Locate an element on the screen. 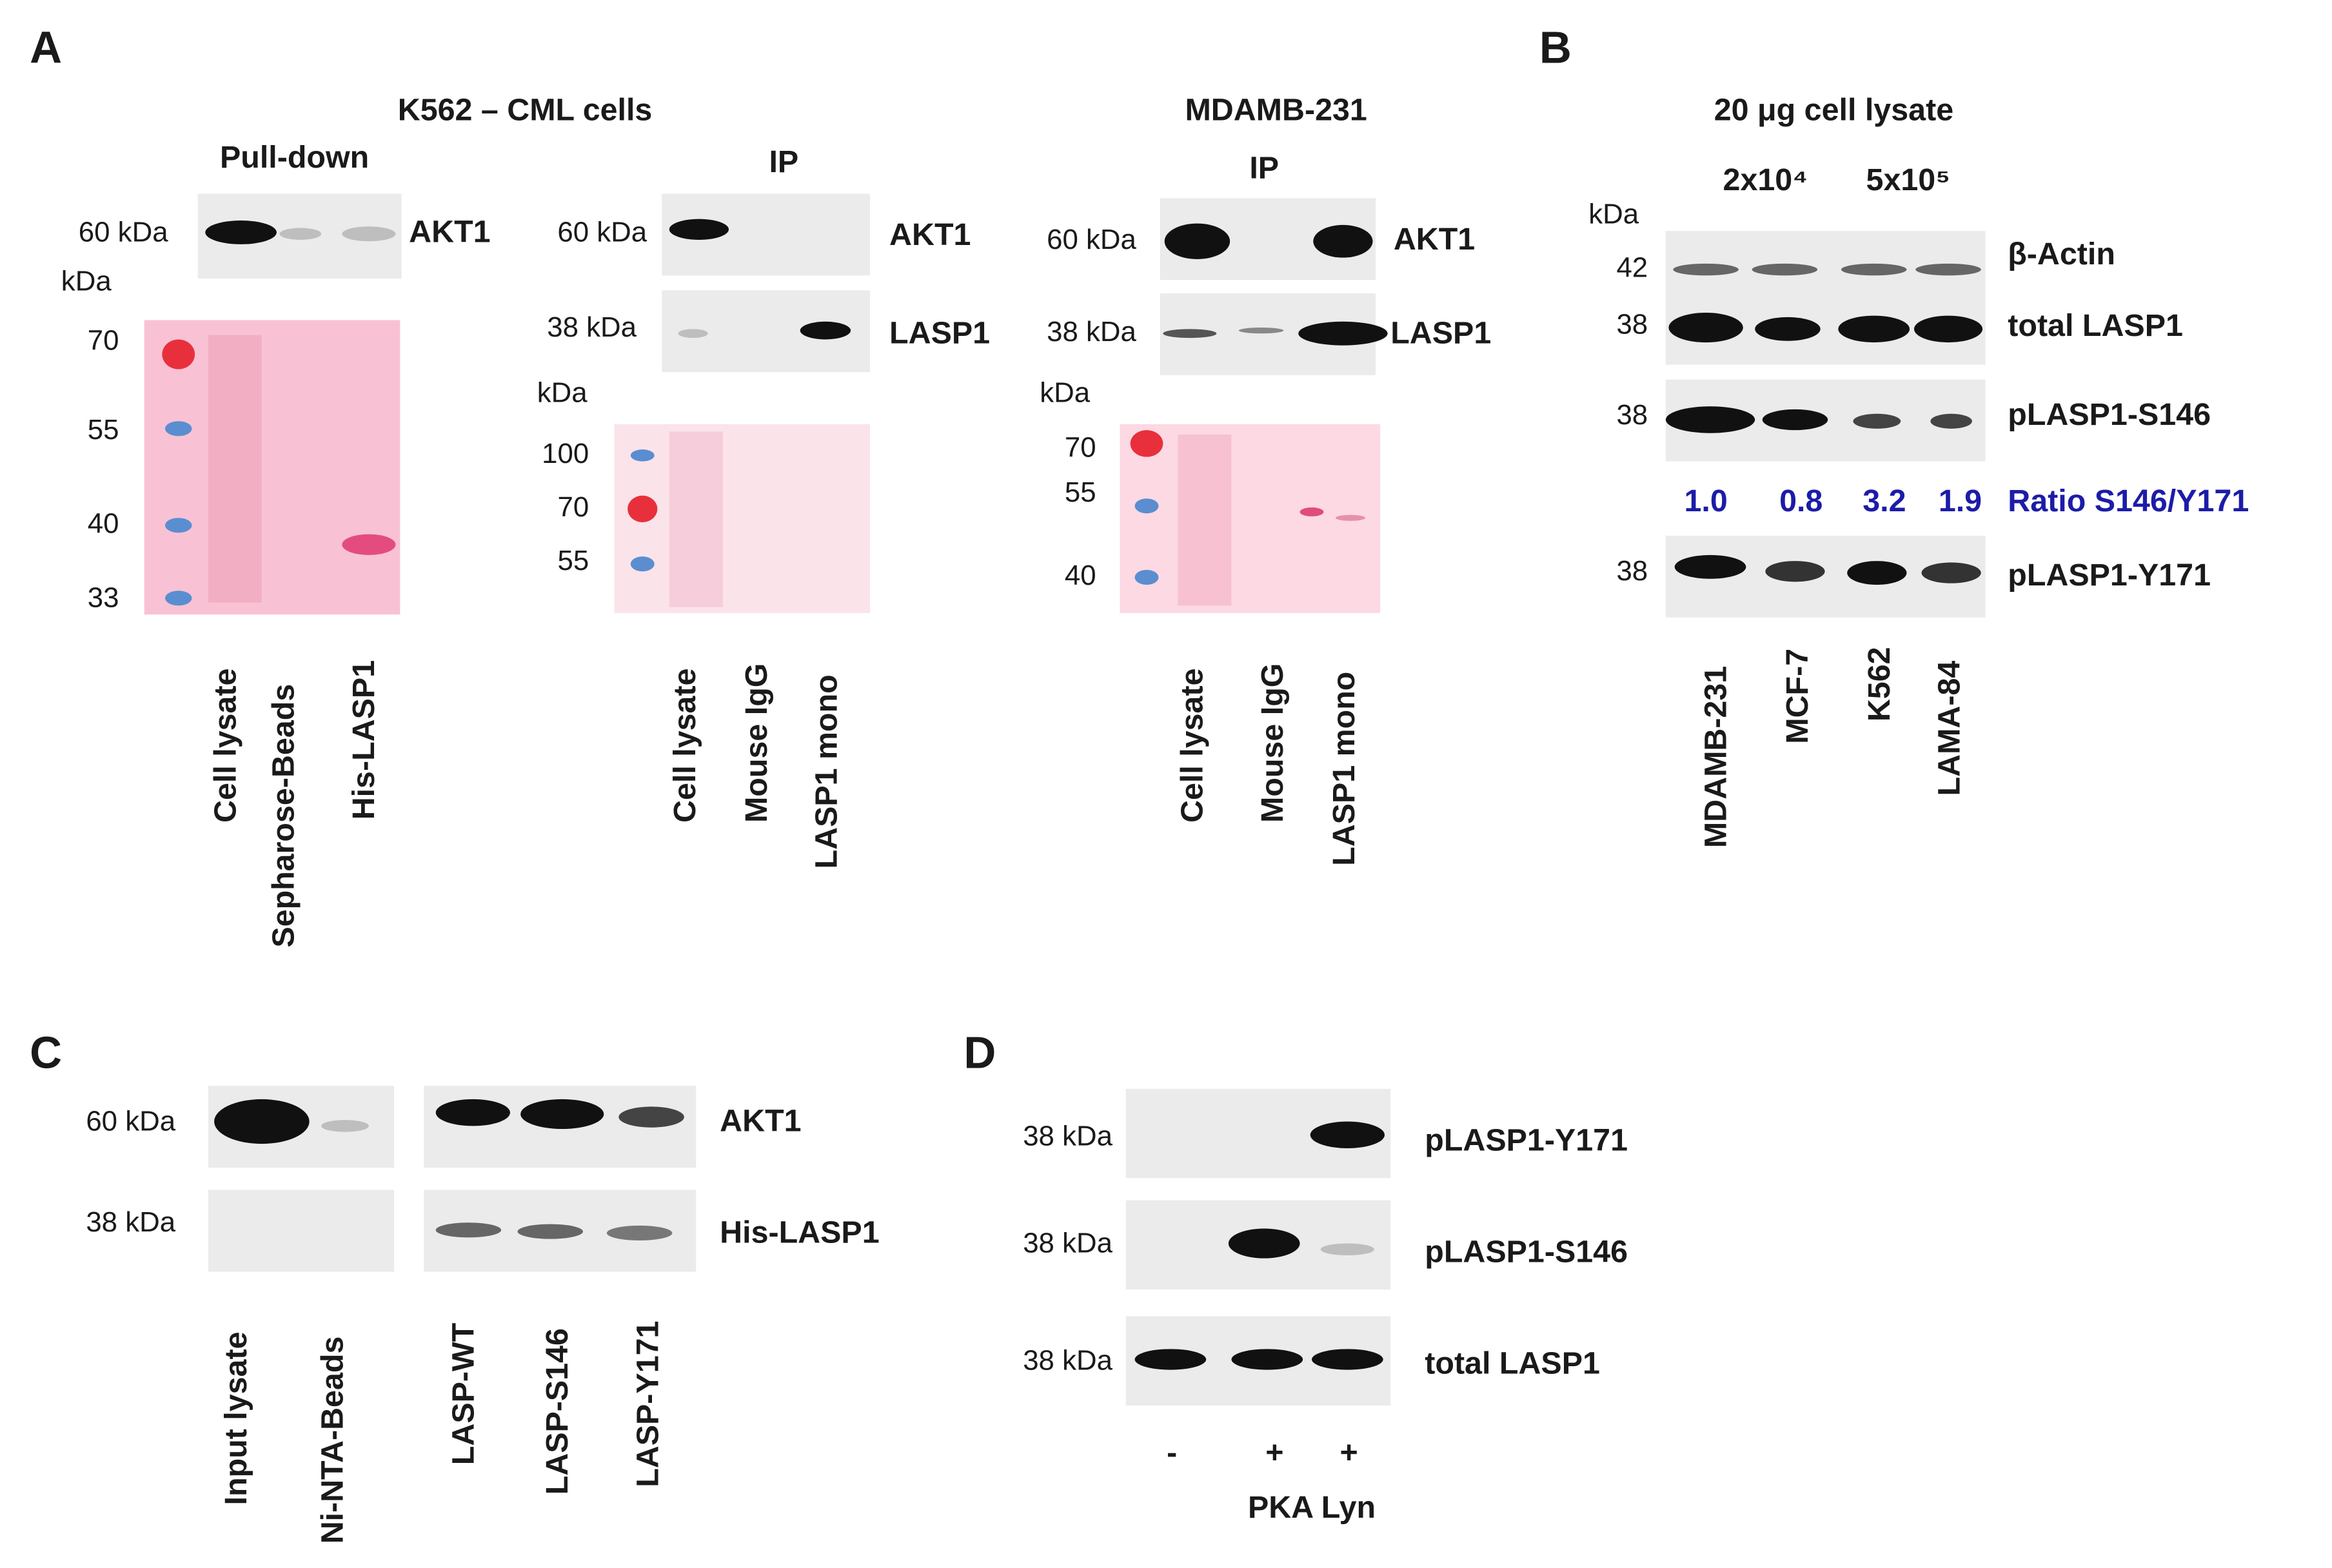 The height and width of the screenshot is (1568, 2332). heading: Pull-down is located at coordinates (294, 157).